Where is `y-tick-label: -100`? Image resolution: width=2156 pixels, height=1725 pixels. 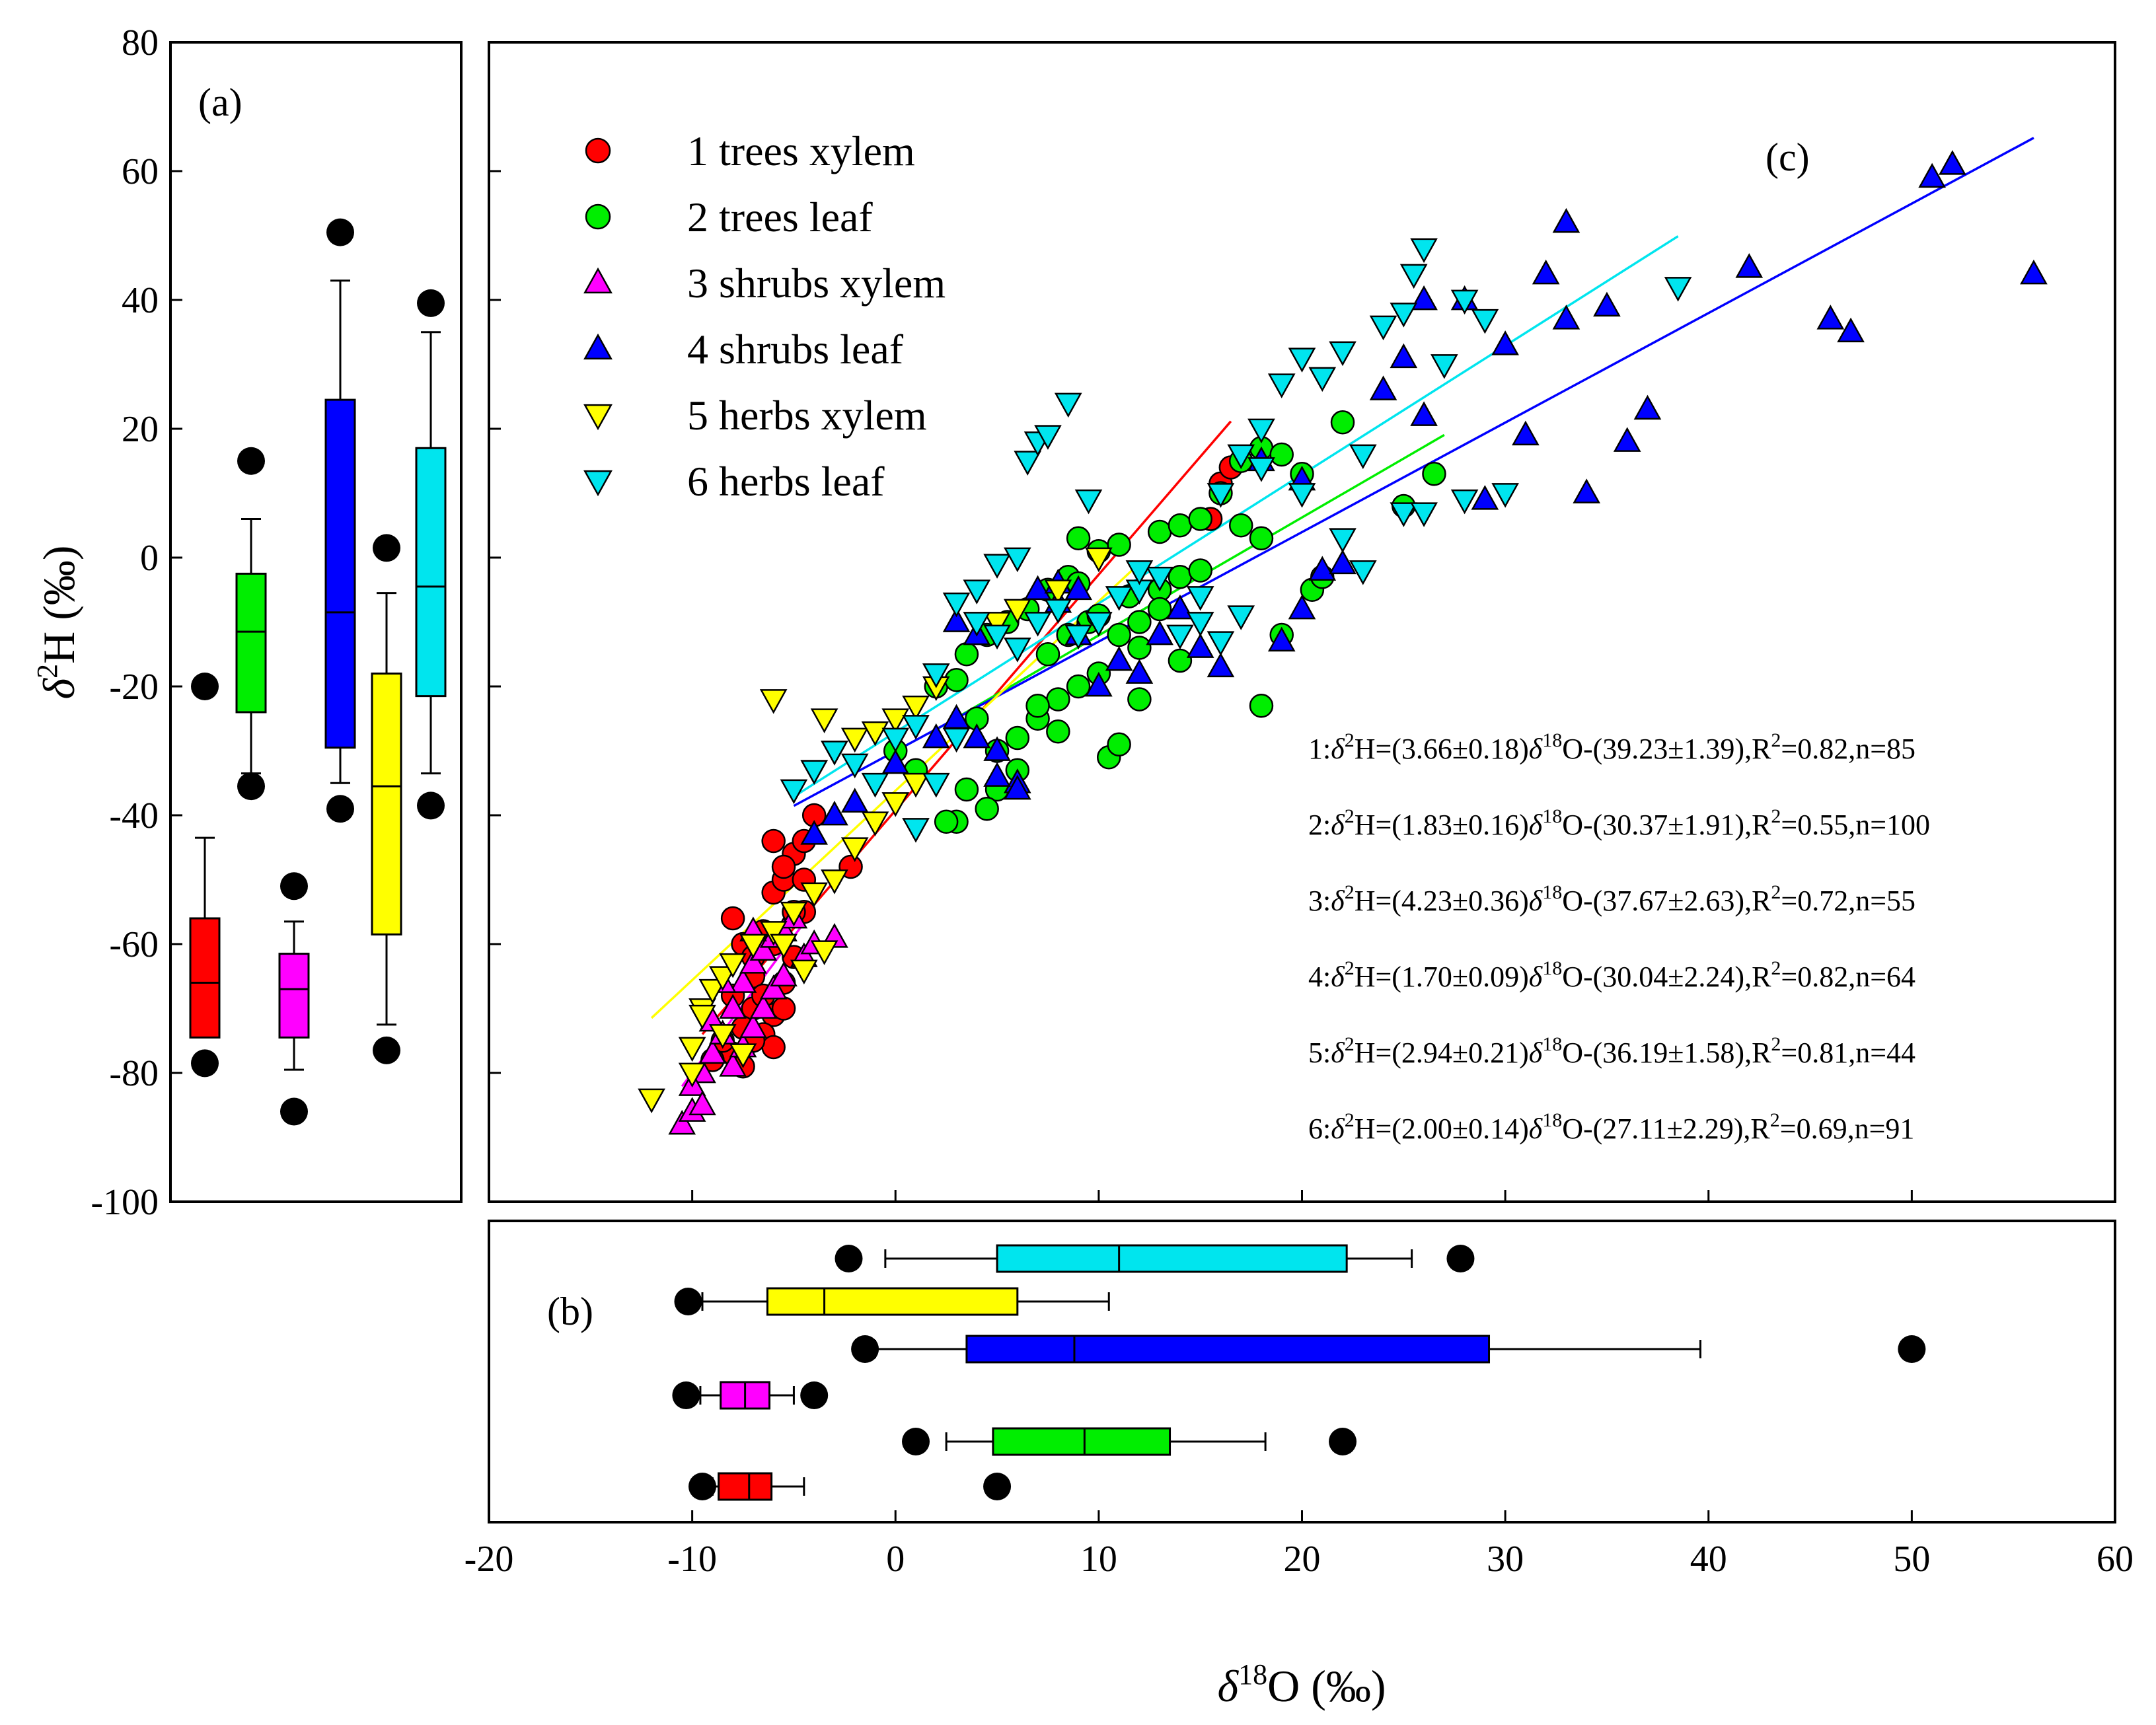
y-tick-label: -100 is located at coordinates (125, 1202).